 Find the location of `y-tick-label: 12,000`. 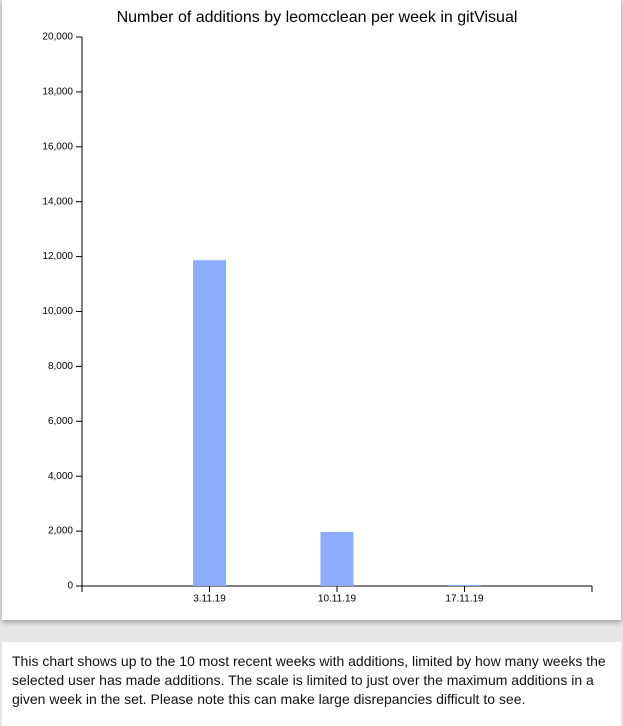

y-tick-label: 12,000 is located at coordinates (57, 256).